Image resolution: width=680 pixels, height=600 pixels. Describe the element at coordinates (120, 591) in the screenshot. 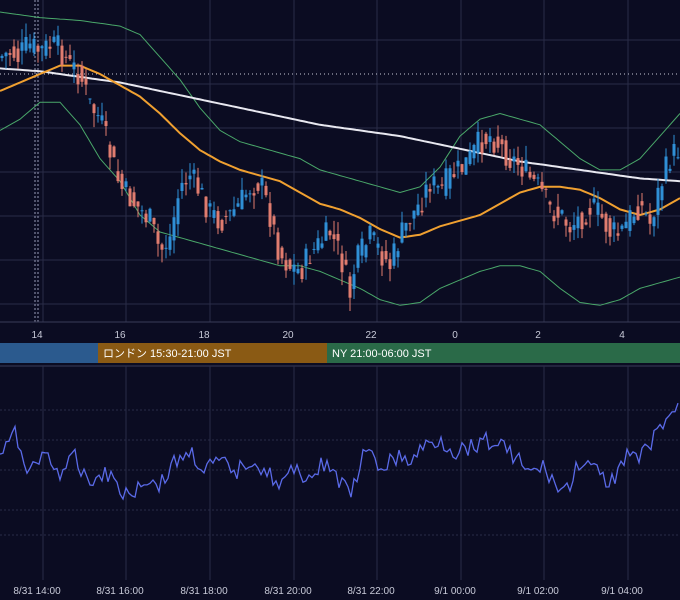

I see `x-axis-tick-label: 8/31 16:00` at that location.